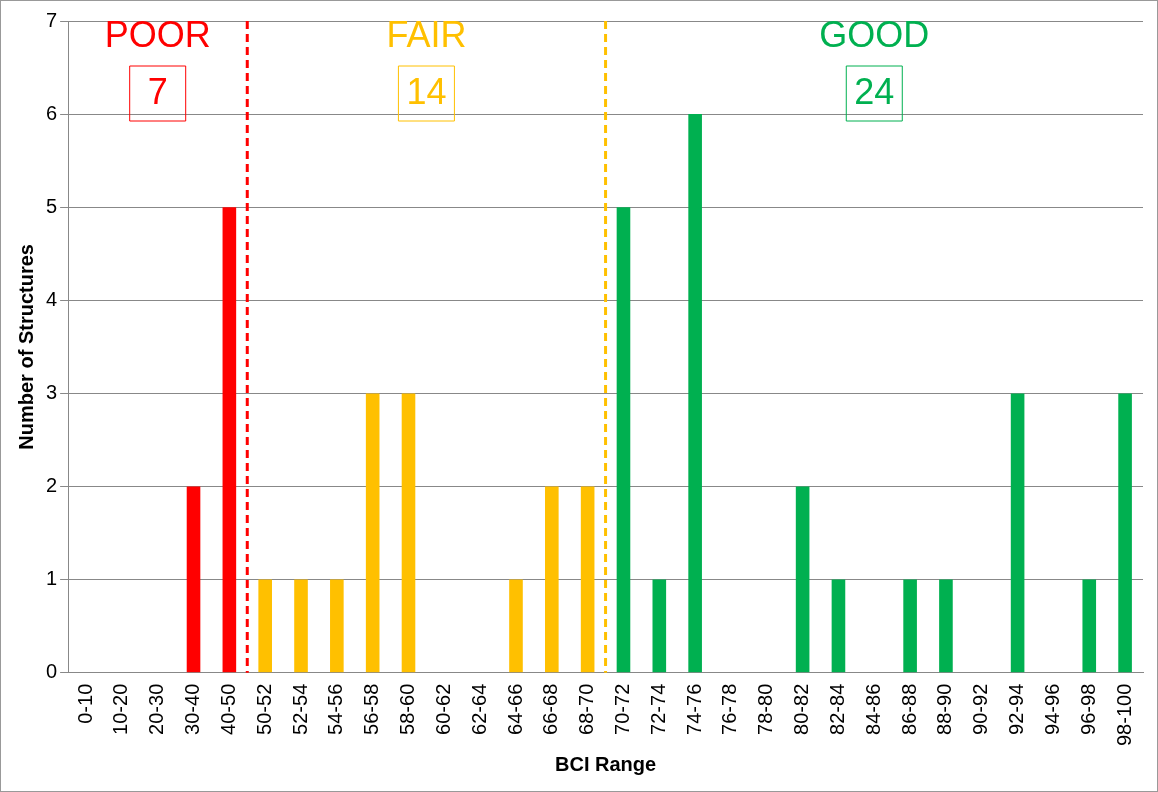  What do you see at coordinates (908, 709) in the screenshot?
I see `x-tick-label: 86-88` at bounding box center [908, 709].